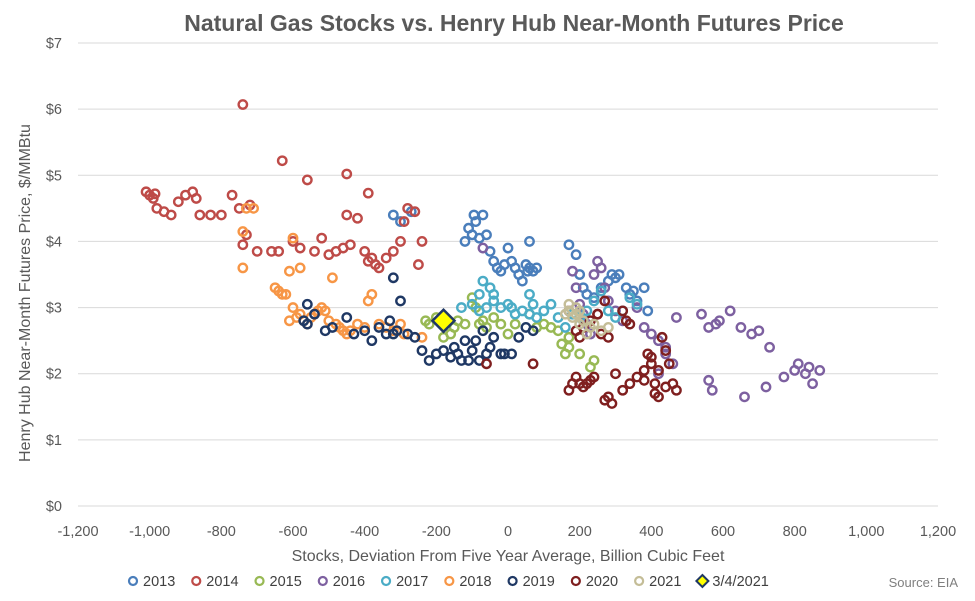 The image size is (975, 601). Describe the element at coordinates (54, 507) in the screenshot. I see `y-tick-label: $0` at that location.